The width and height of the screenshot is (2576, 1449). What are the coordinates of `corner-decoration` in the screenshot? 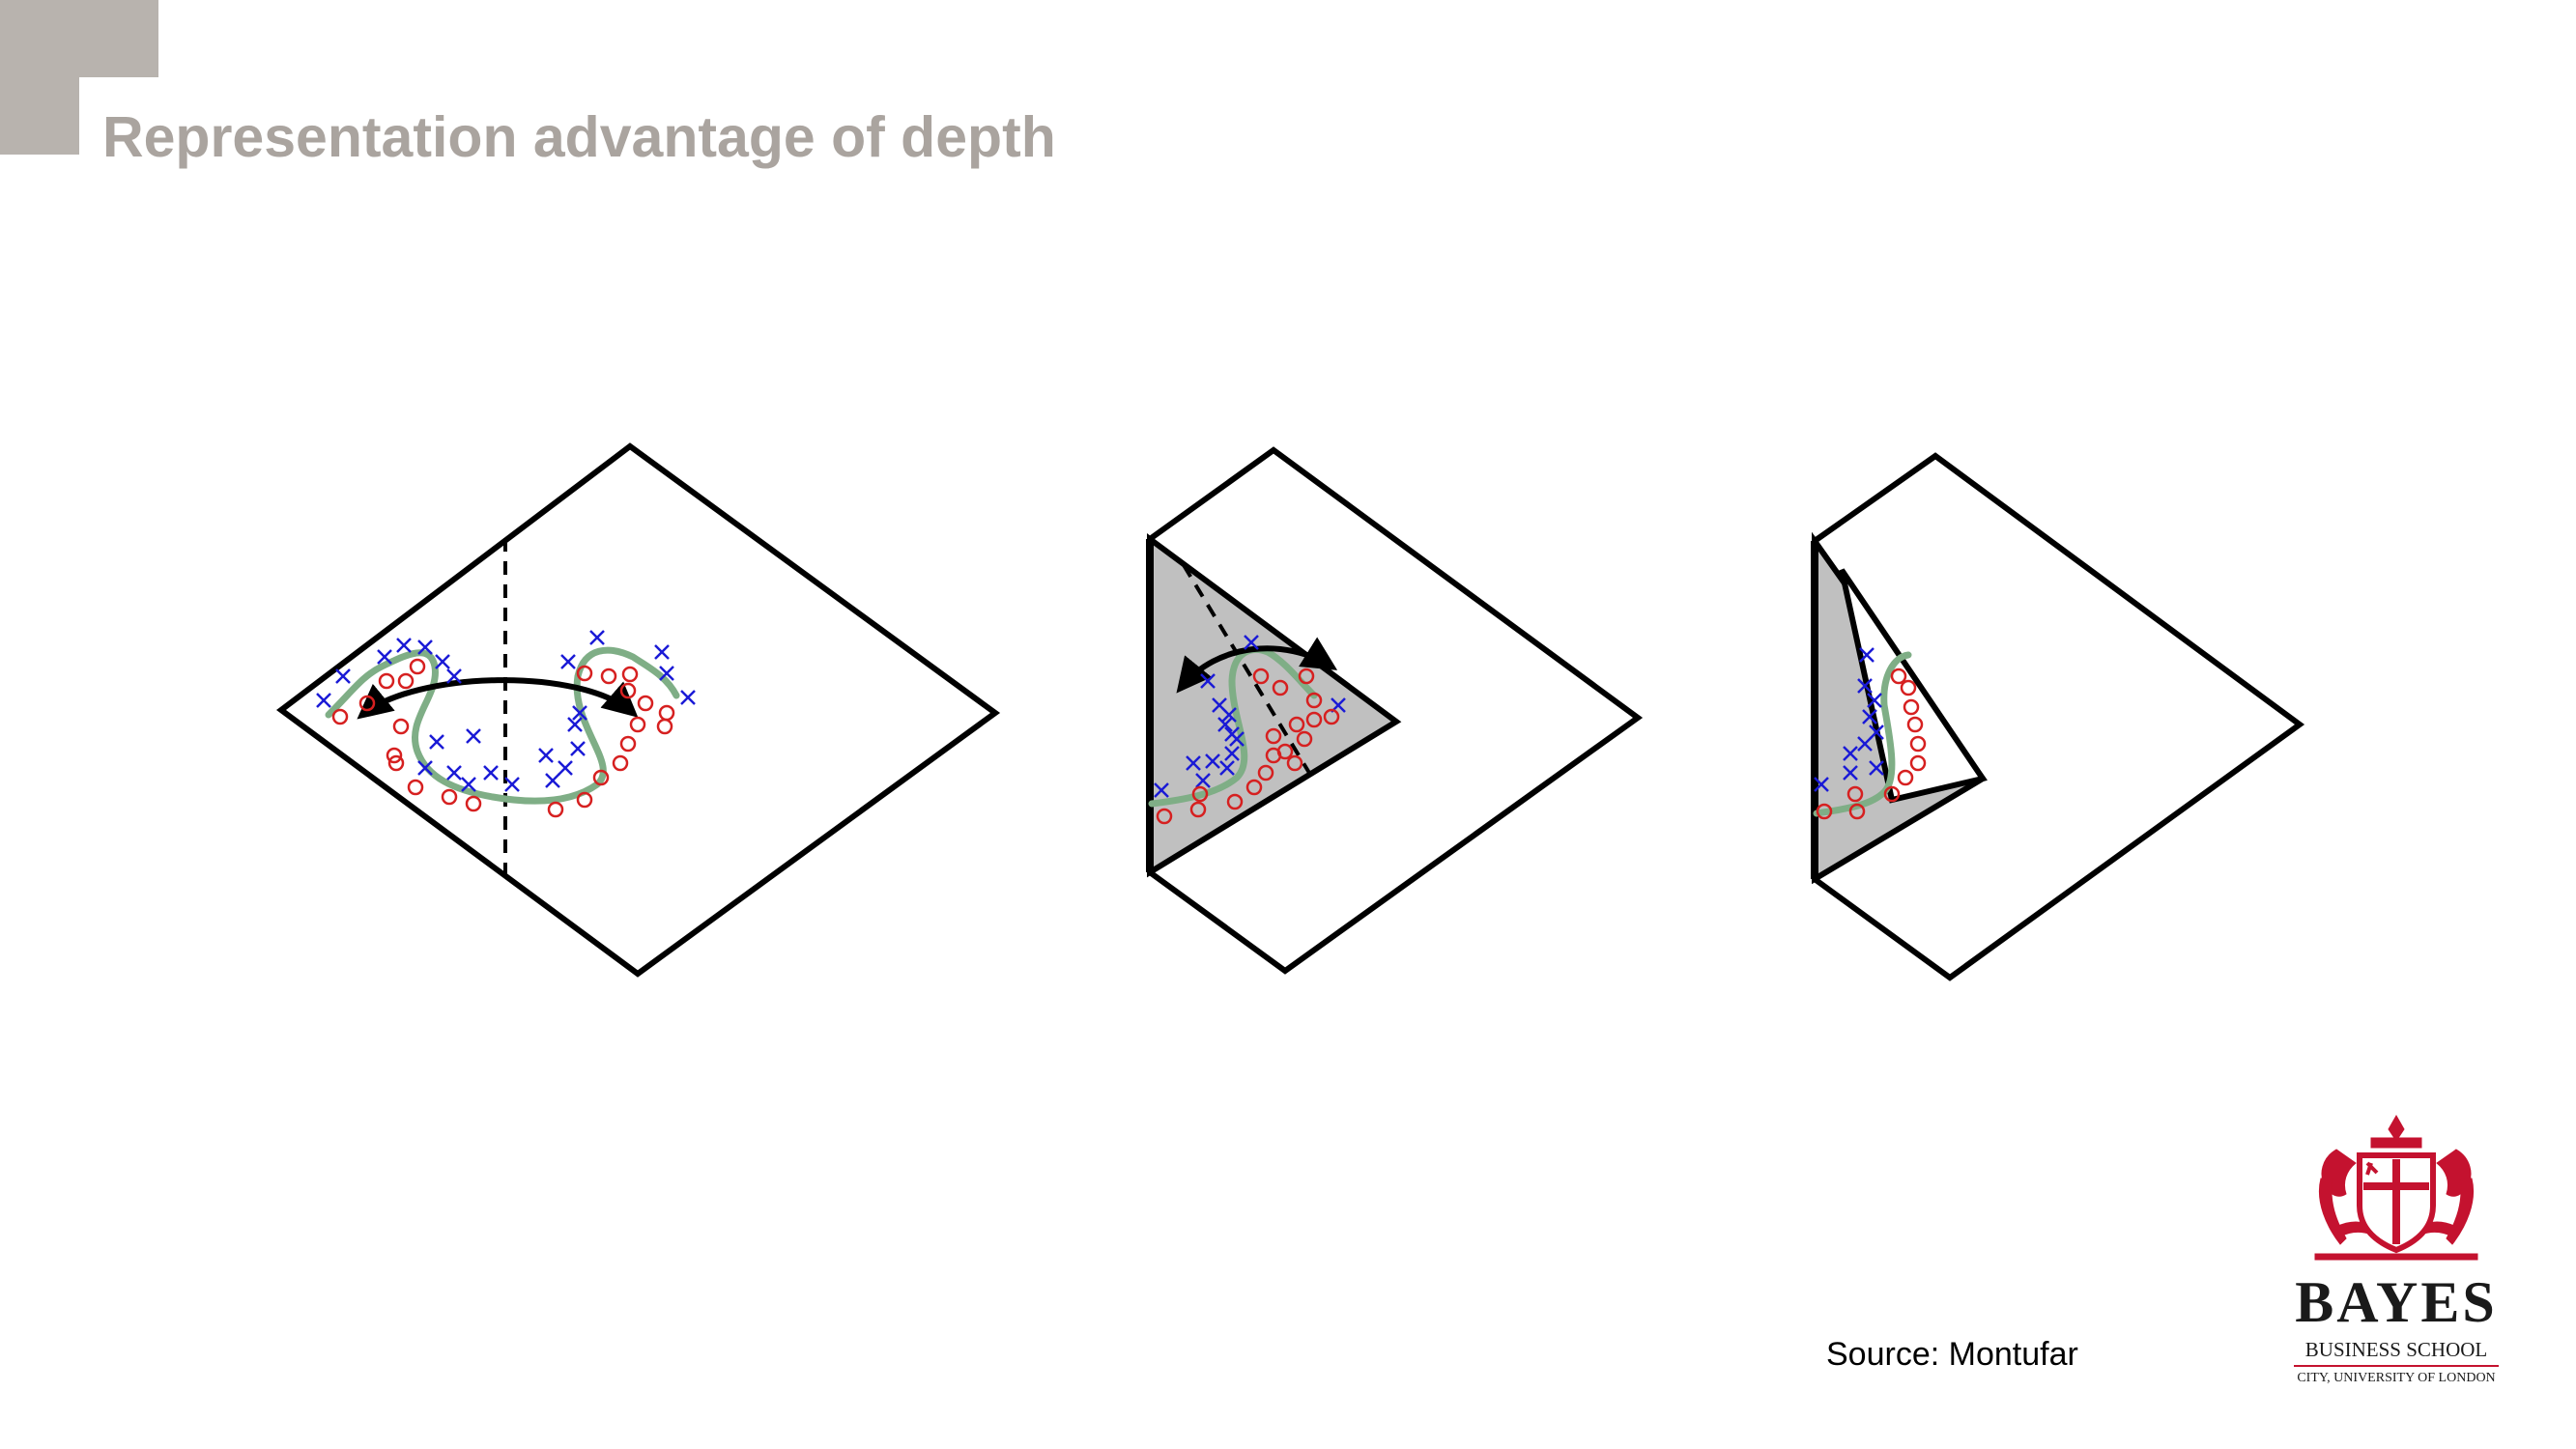 It's located at (79, 77).